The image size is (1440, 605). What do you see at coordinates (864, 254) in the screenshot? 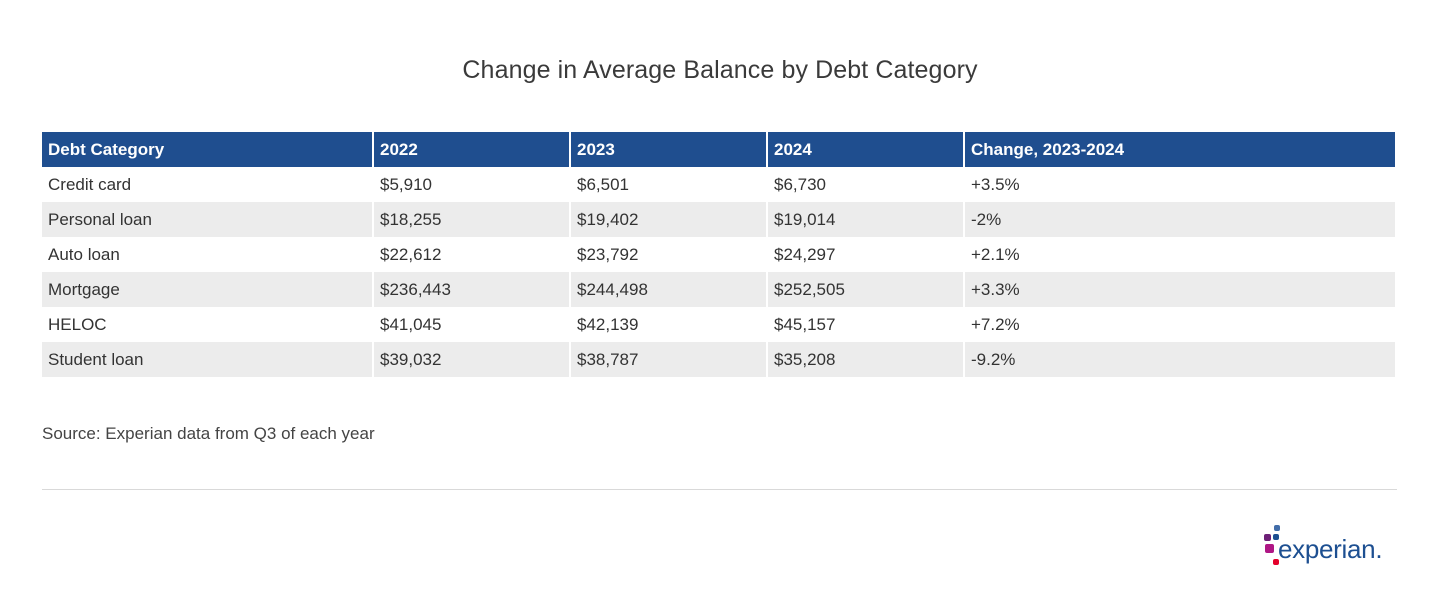
I see `cell-2024: $24,297` at bounding box center [864, 254].